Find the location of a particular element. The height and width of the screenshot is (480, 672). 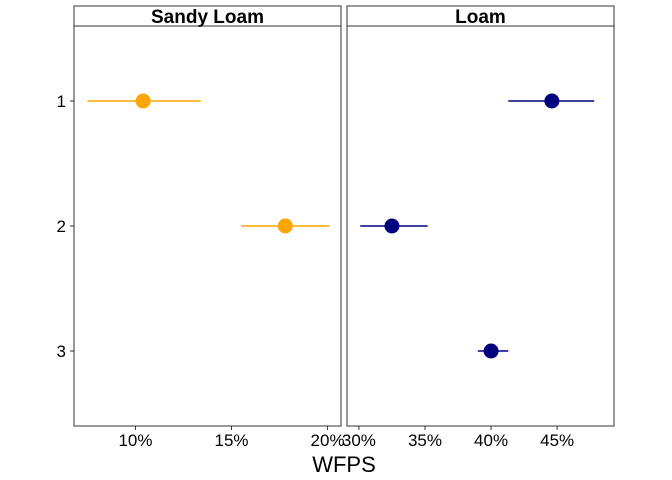

y-tick-label: 1 is located at coordinates (61, 101).